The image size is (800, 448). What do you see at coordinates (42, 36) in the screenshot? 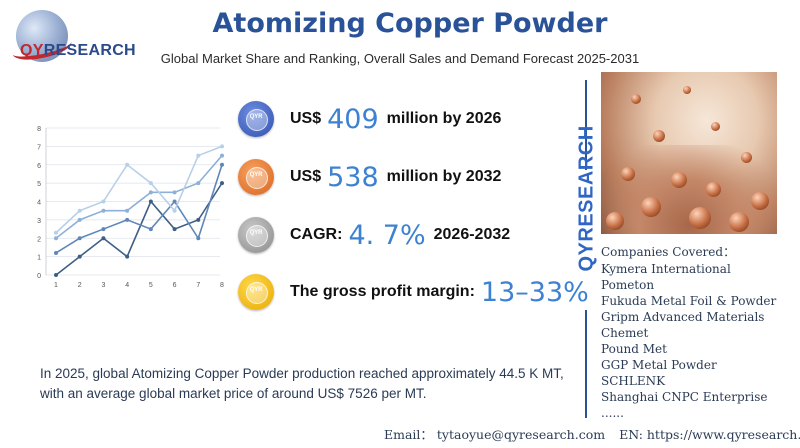
I see `globe-icon` at bounding box center [42, 36].